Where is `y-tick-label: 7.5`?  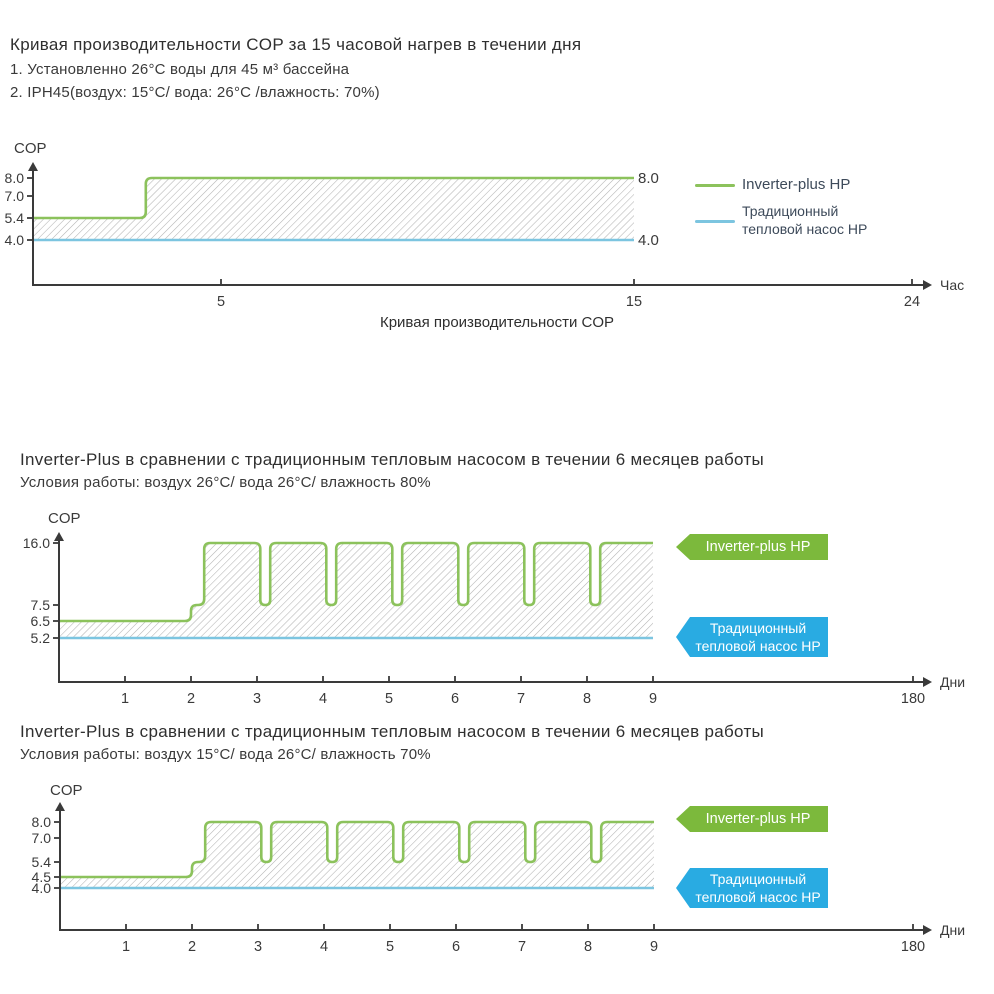 y-tick-label: 7.5 is located at coordinates (41, 605).